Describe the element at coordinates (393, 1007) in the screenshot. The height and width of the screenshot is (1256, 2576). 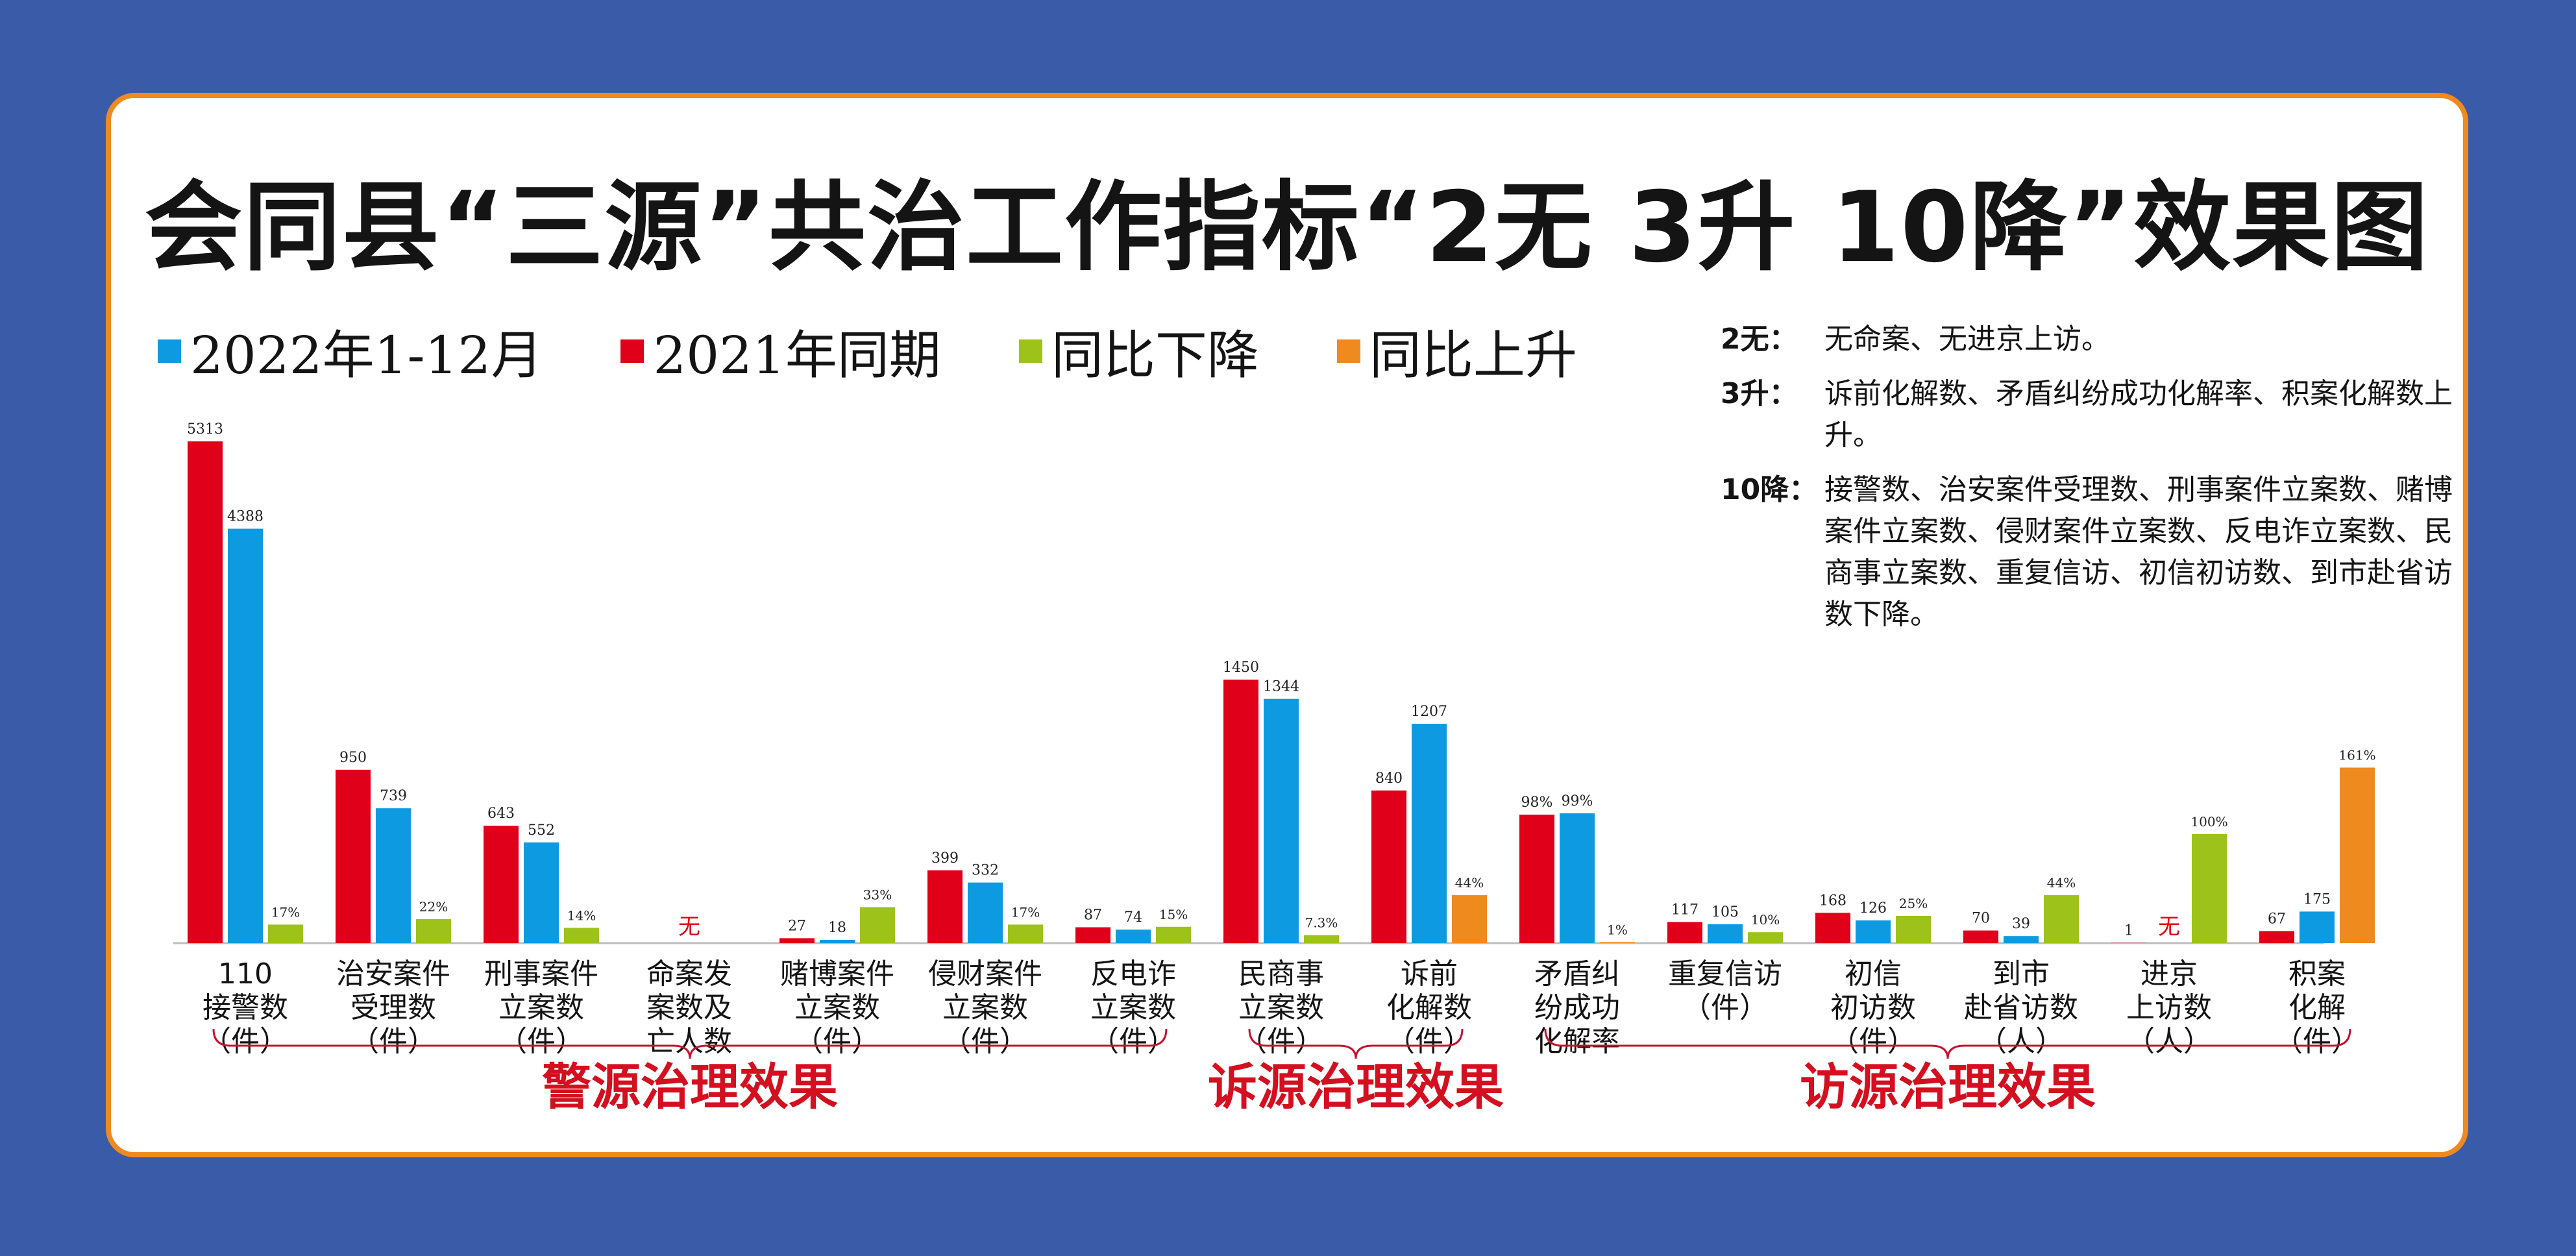
I see `category-label: 受理数` at that location.